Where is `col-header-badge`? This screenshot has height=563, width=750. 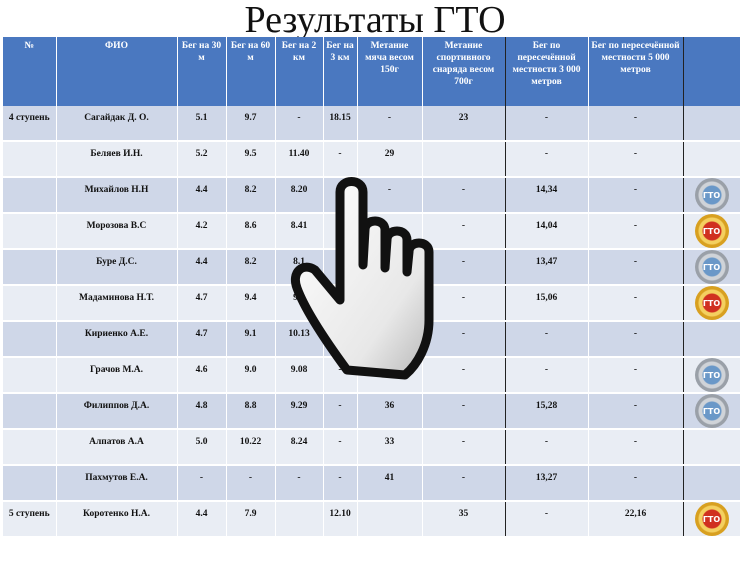 col-header-badge is located at coordinates (712, 71).